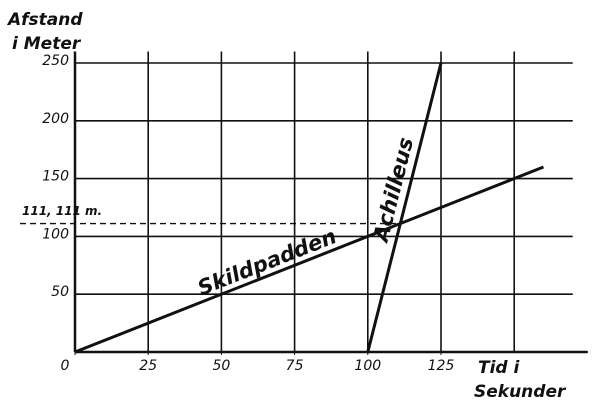  Describe the element at coordinates (62, 211) in the screenshot. I see `annotation-label: 111, 111 m.` at that location.